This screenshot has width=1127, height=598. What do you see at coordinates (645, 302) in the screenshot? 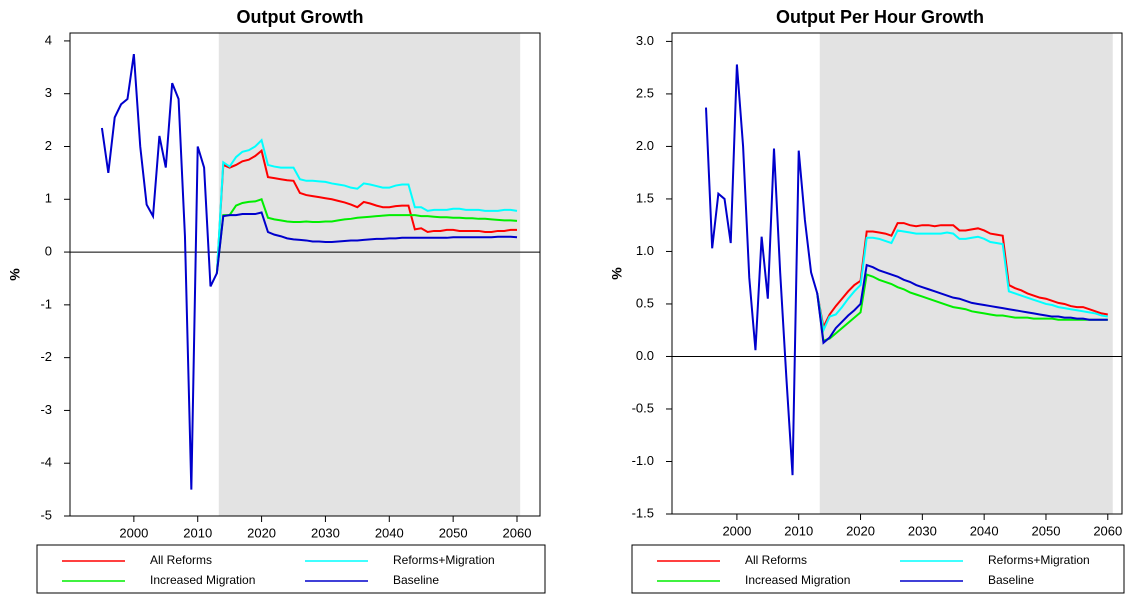
I see `y-tick-label: 0.5` at bounding box center [645, 302].